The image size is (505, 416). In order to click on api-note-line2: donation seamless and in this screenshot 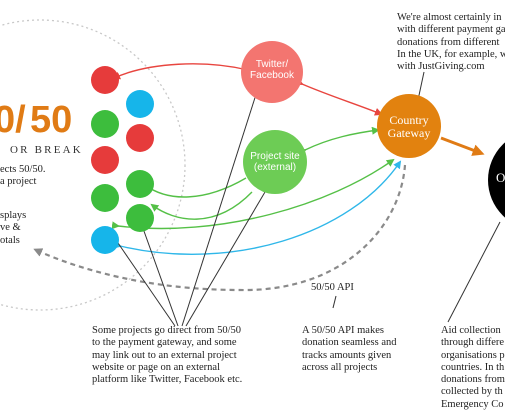, I will do `click(349, 343)`.